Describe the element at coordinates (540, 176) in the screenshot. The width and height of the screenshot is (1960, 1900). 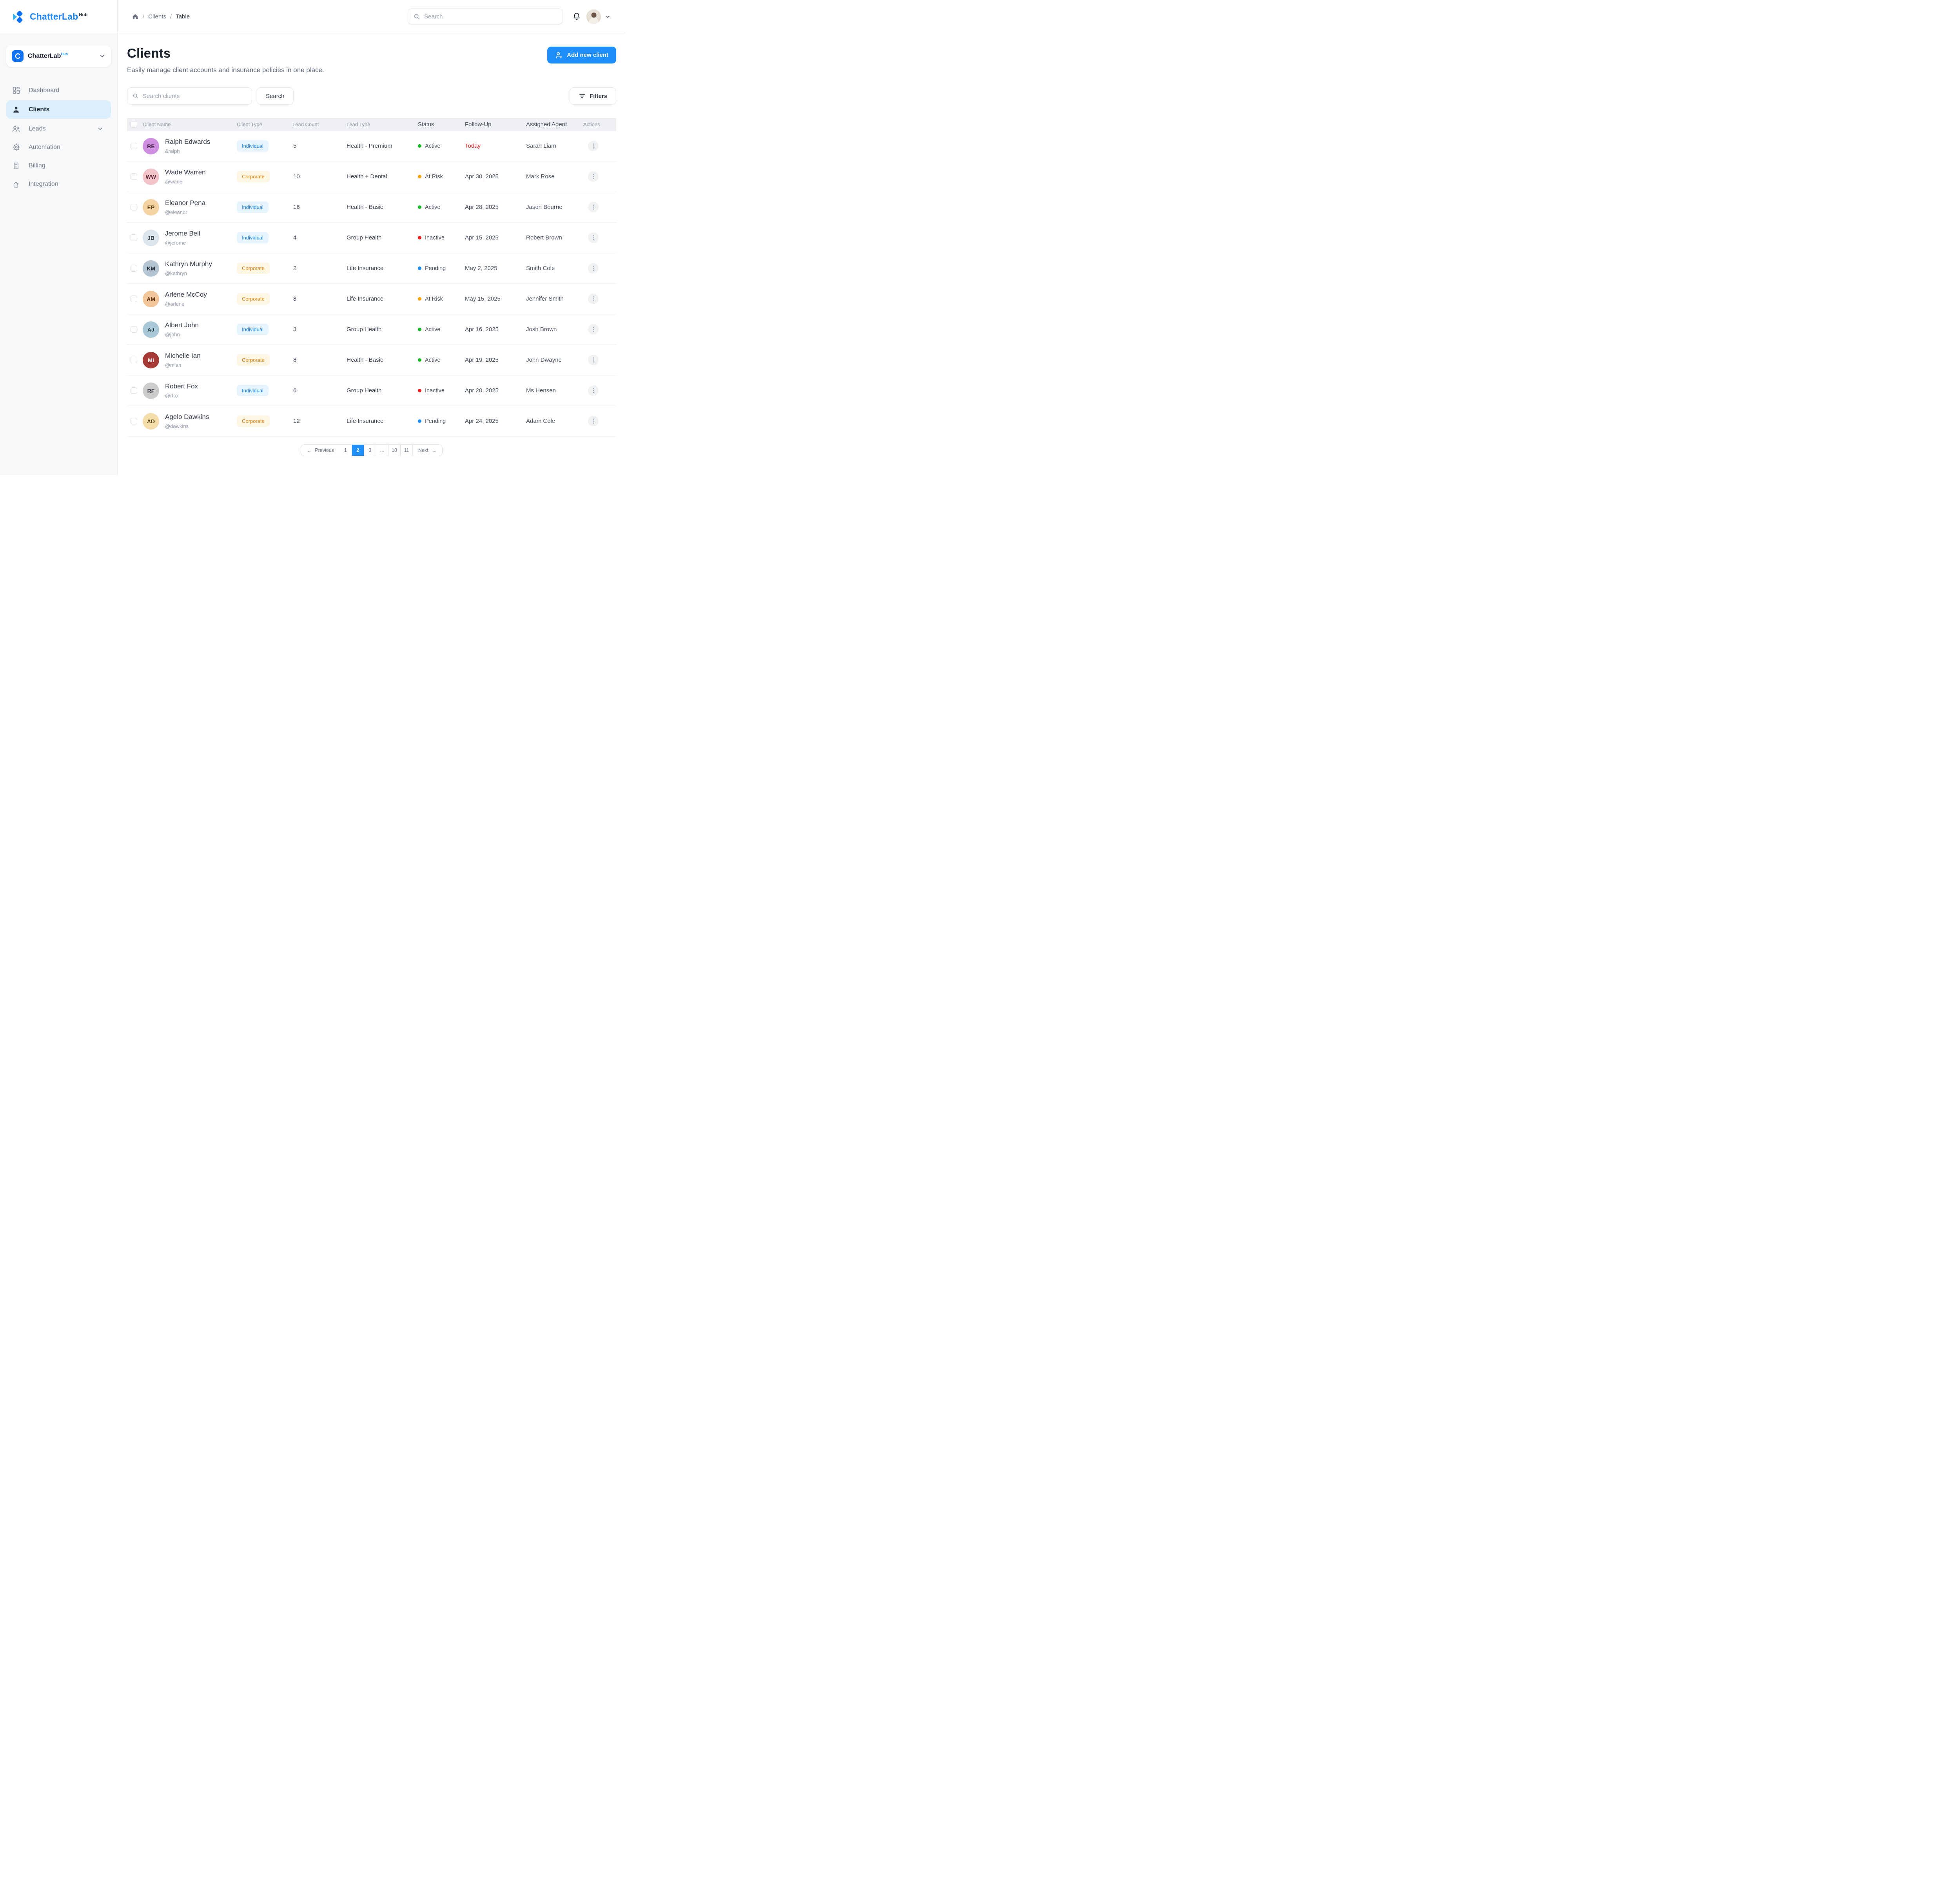
I see `assigned-agent: Mark Rose` at that location.